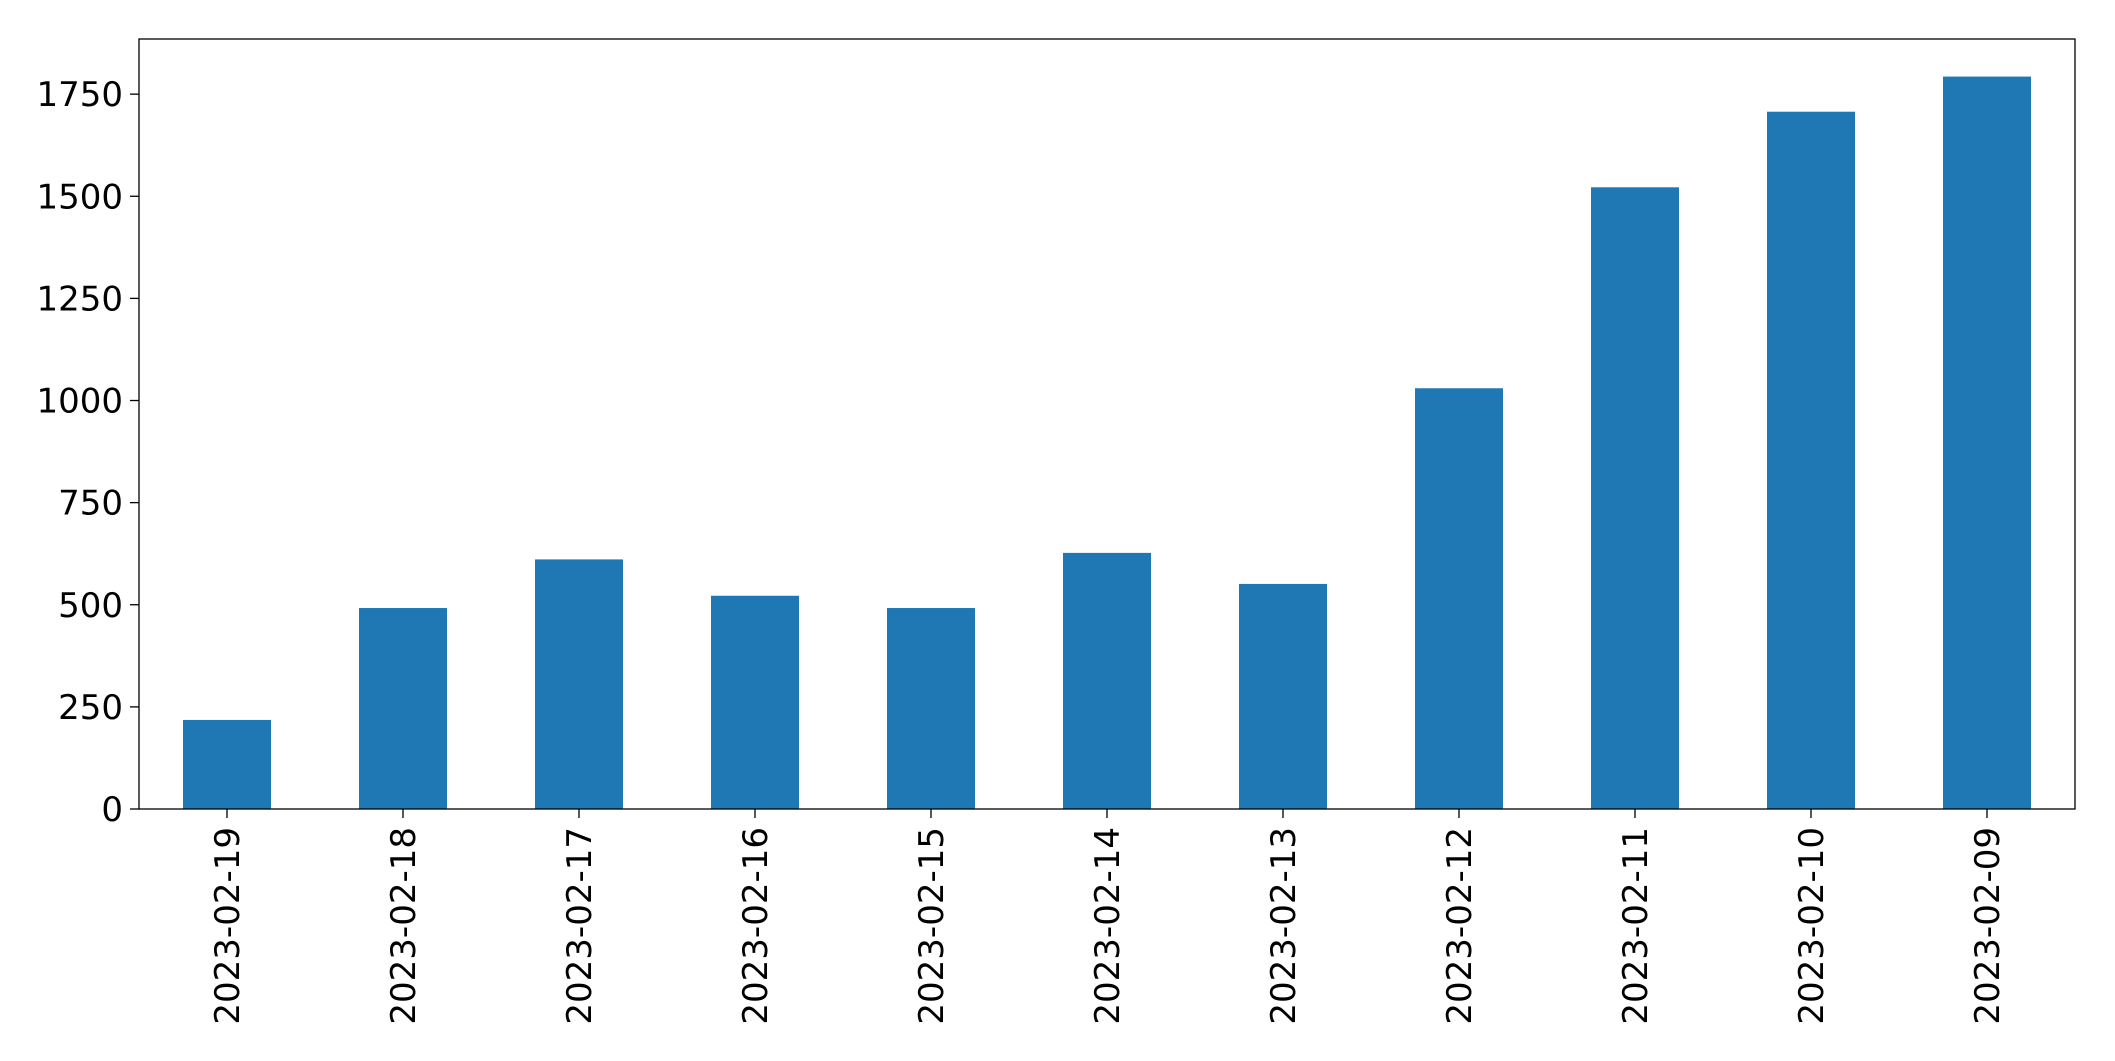 The height and width of the screenshot is (1061, 2115). Describe the element at coordinates (1108, 926) in the screenshot. I see `x-tick-label: 2023-02-14` at that location.